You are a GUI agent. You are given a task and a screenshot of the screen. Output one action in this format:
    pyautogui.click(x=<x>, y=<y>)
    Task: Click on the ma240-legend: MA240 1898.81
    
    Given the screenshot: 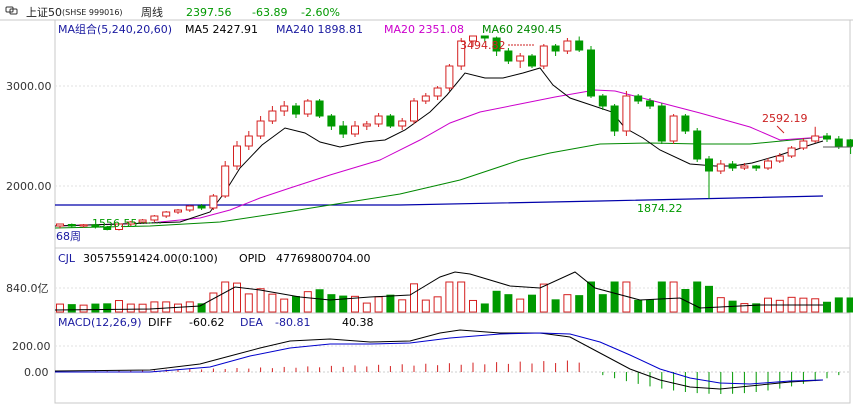 What is the action you would take?
    pyautogui.click(x=319, y=29)
    